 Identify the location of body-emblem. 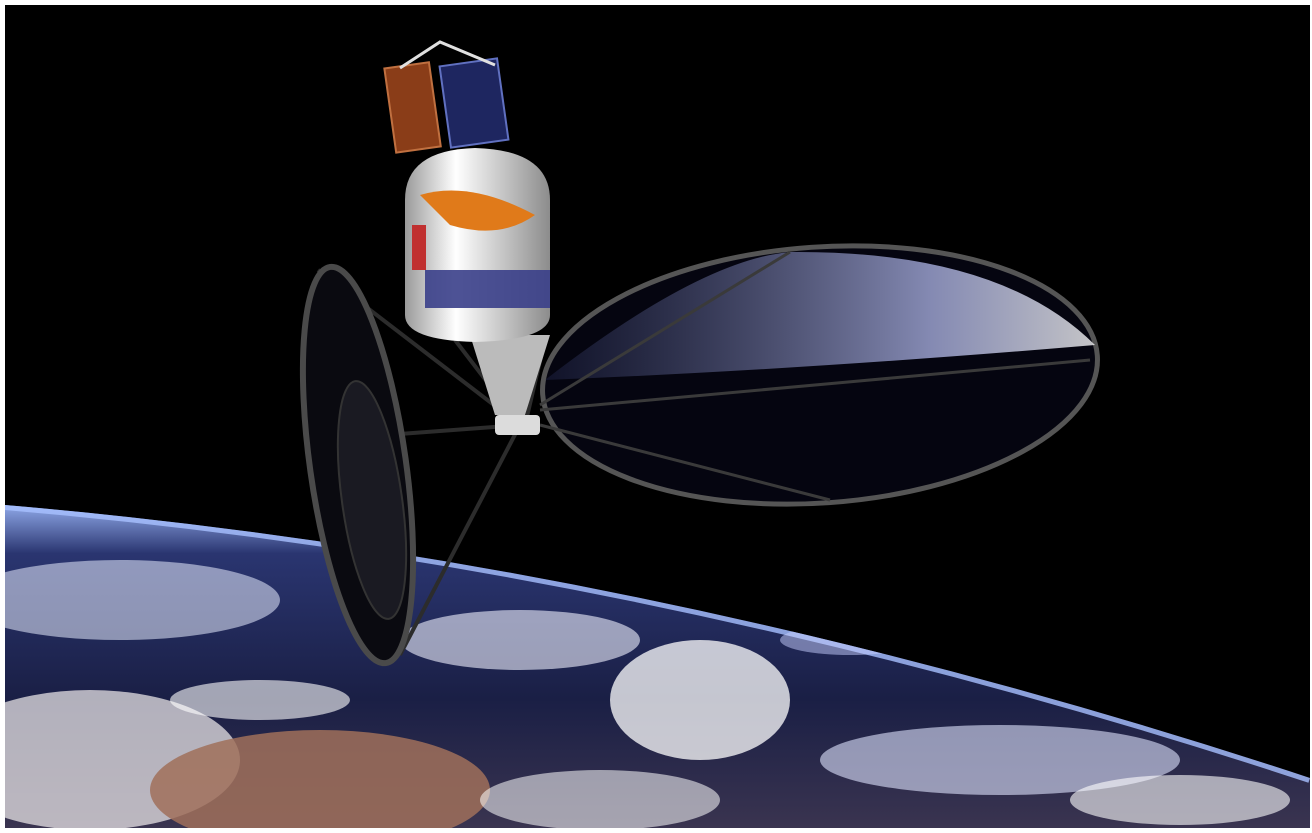
(477, 210).